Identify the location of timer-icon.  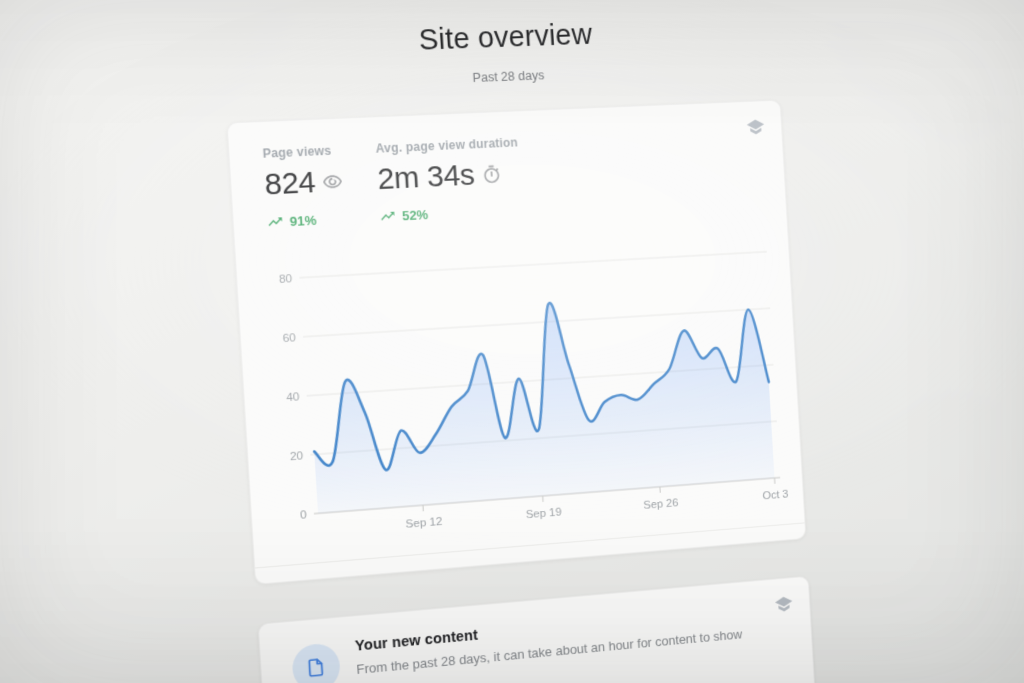
(491, 174).